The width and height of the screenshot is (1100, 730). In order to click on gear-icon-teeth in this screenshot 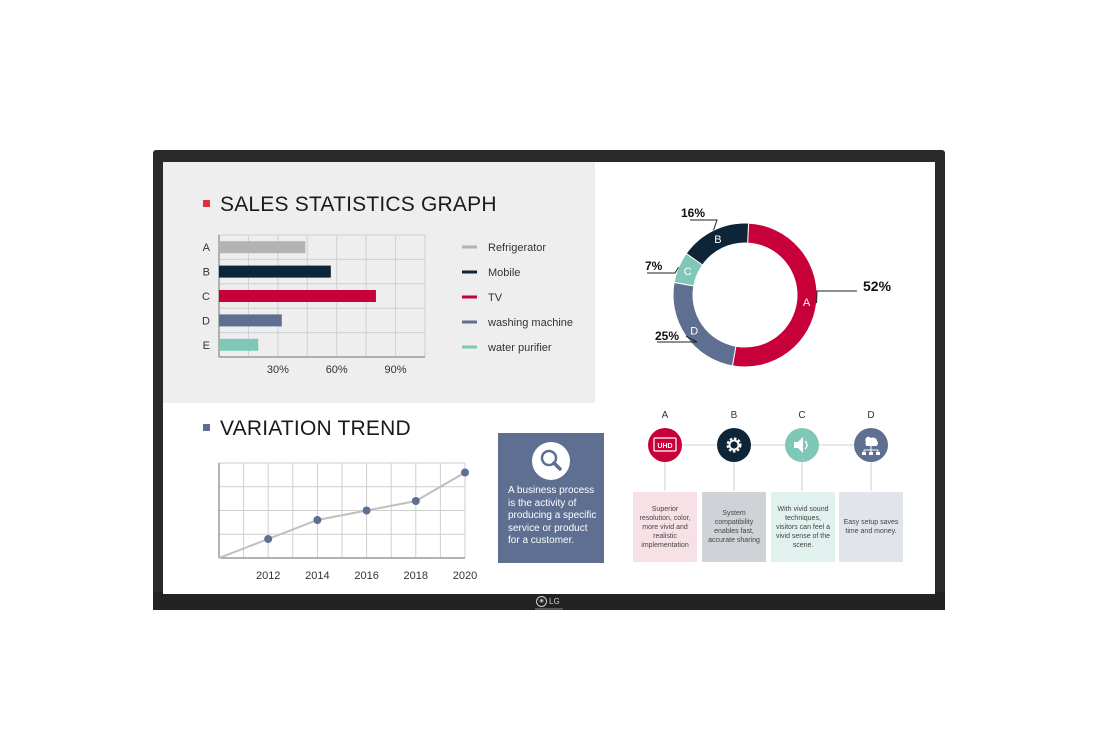, I will do `click(734, 445)`.